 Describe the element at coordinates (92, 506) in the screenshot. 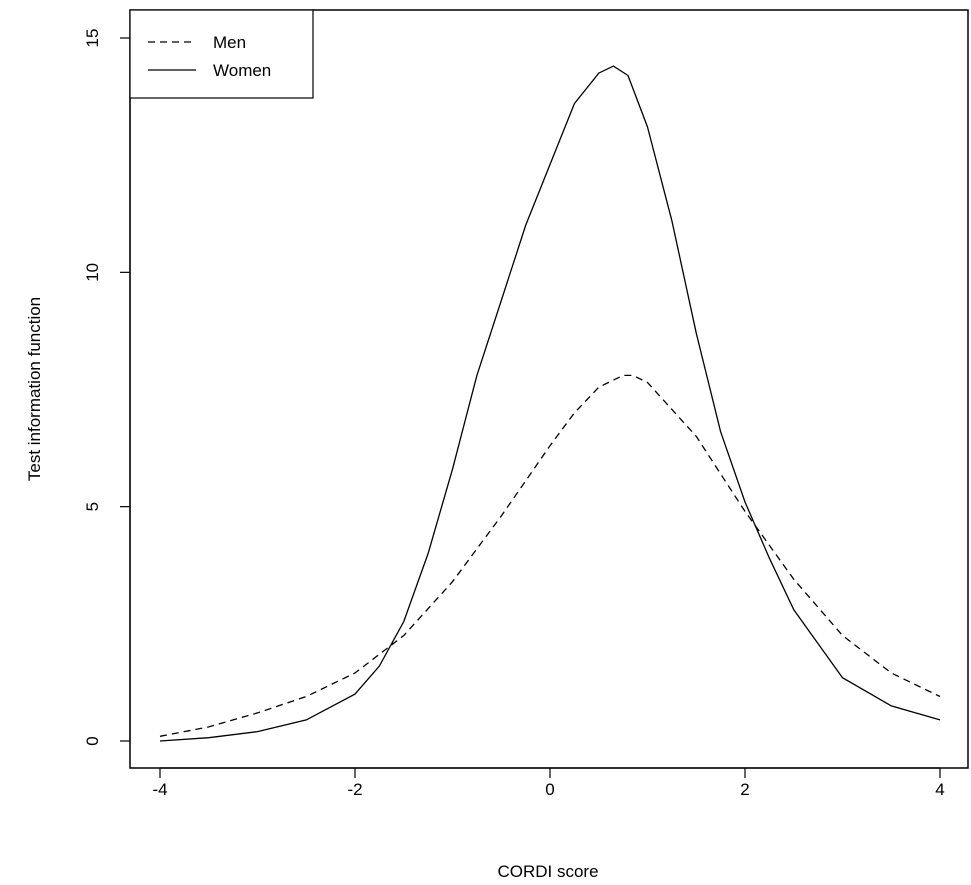

I see `y-tick-label: 5` at that location.